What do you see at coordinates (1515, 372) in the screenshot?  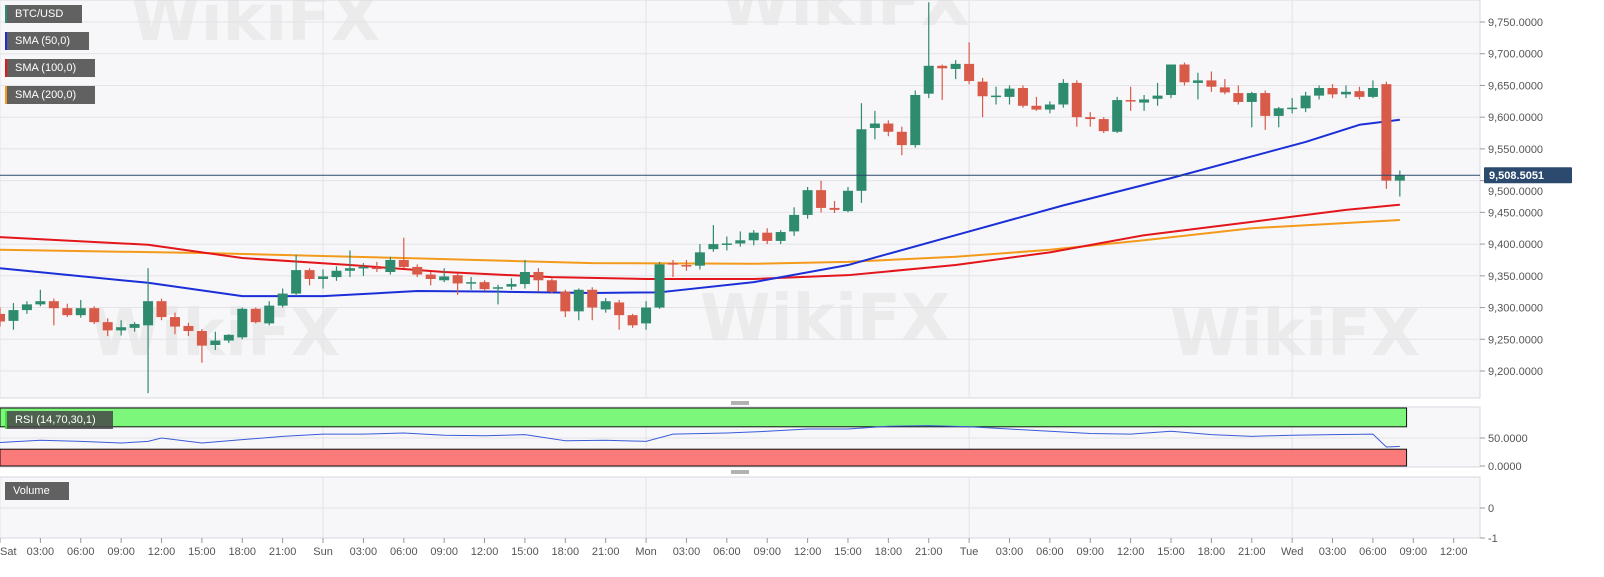 I see `price-tick-label: 9,200.0000` at bounding box center [1515, 372].